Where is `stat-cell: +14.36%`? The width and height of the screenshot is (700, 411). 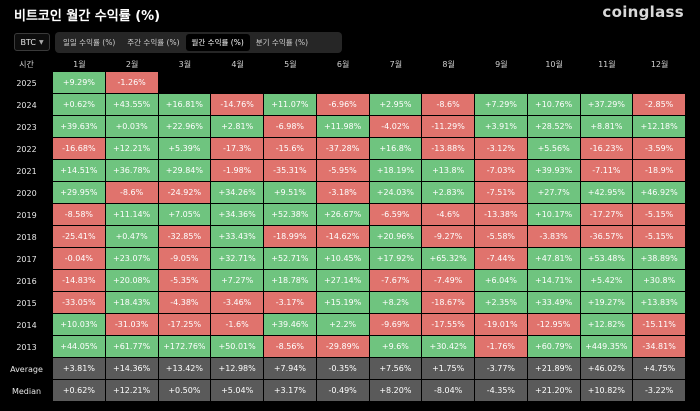 stat-cell: +14.36% is located at coordinates (132, 369).